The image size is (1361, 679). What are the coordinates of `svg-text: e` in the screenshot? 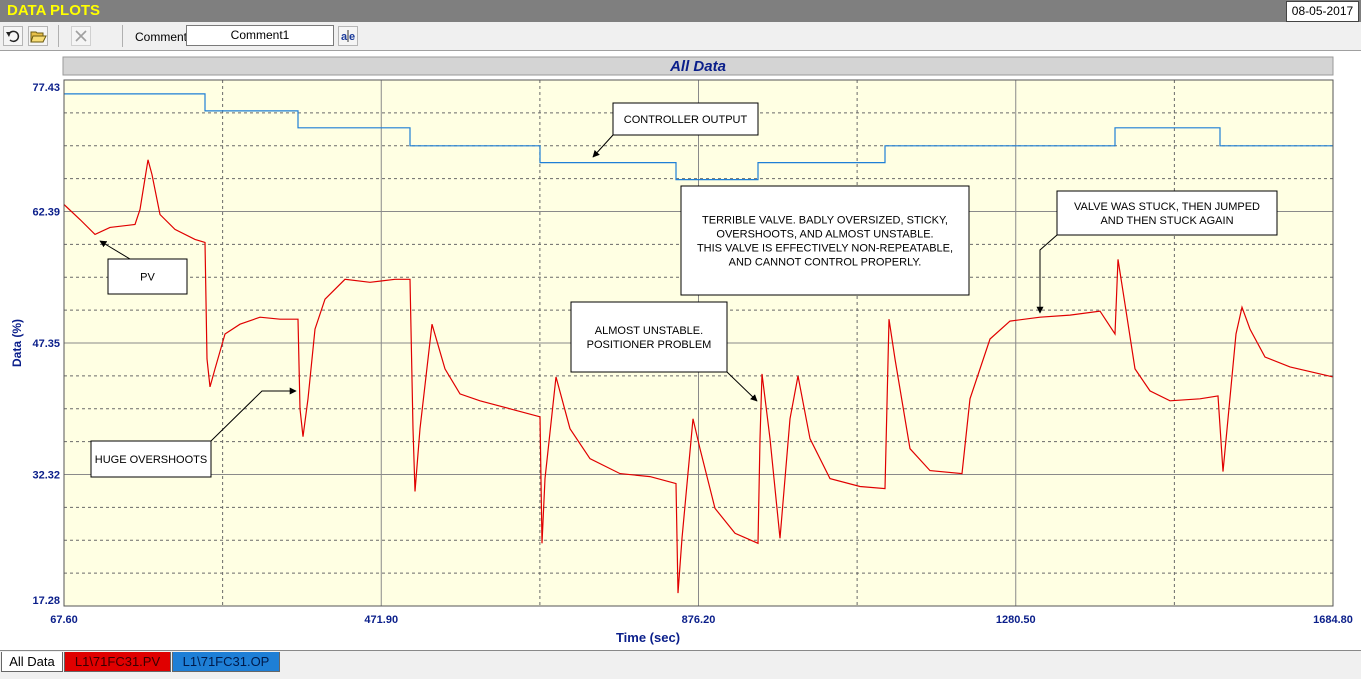 It's located at (352, 37).